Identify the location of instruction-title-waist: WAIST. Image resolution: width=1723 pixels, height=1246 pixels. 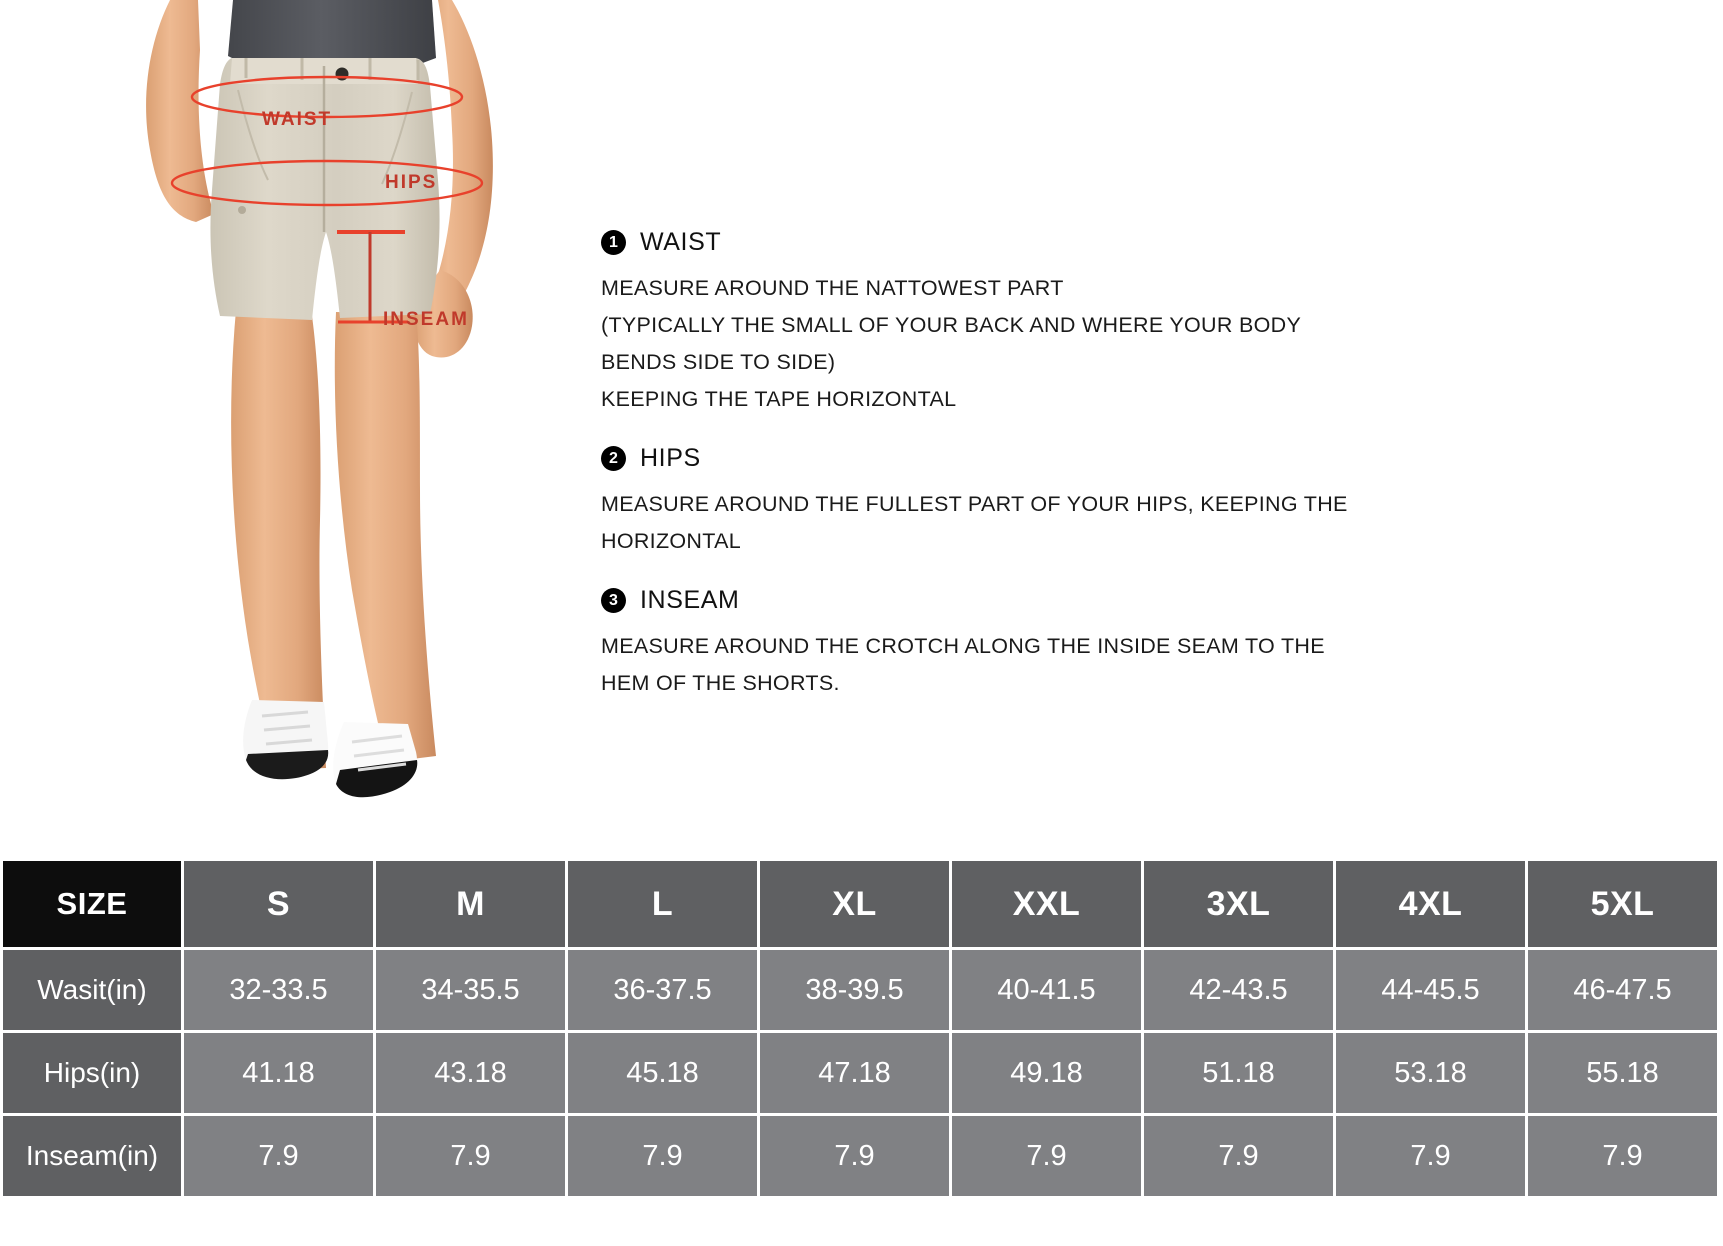
(681, 242).